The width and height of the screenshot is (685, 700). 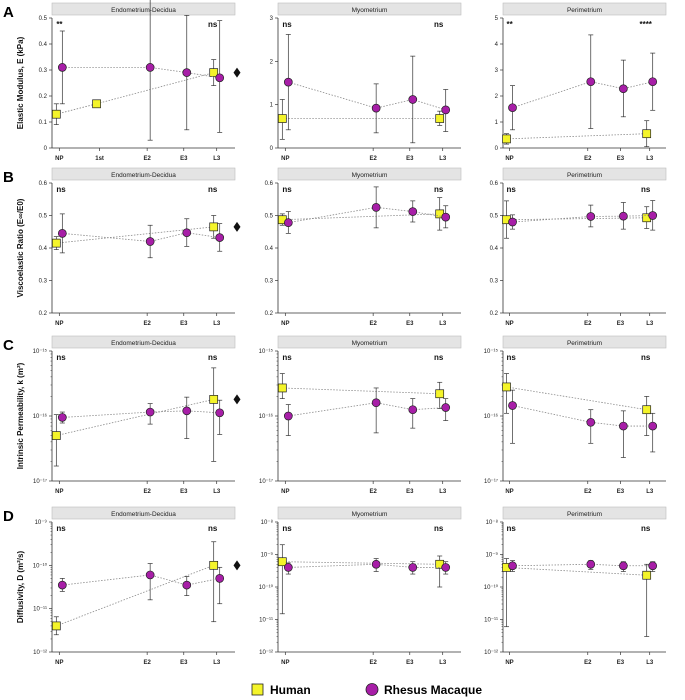 I want to click on y-tick-label: 10⁻¹⁷, so click(x=266, y=481).